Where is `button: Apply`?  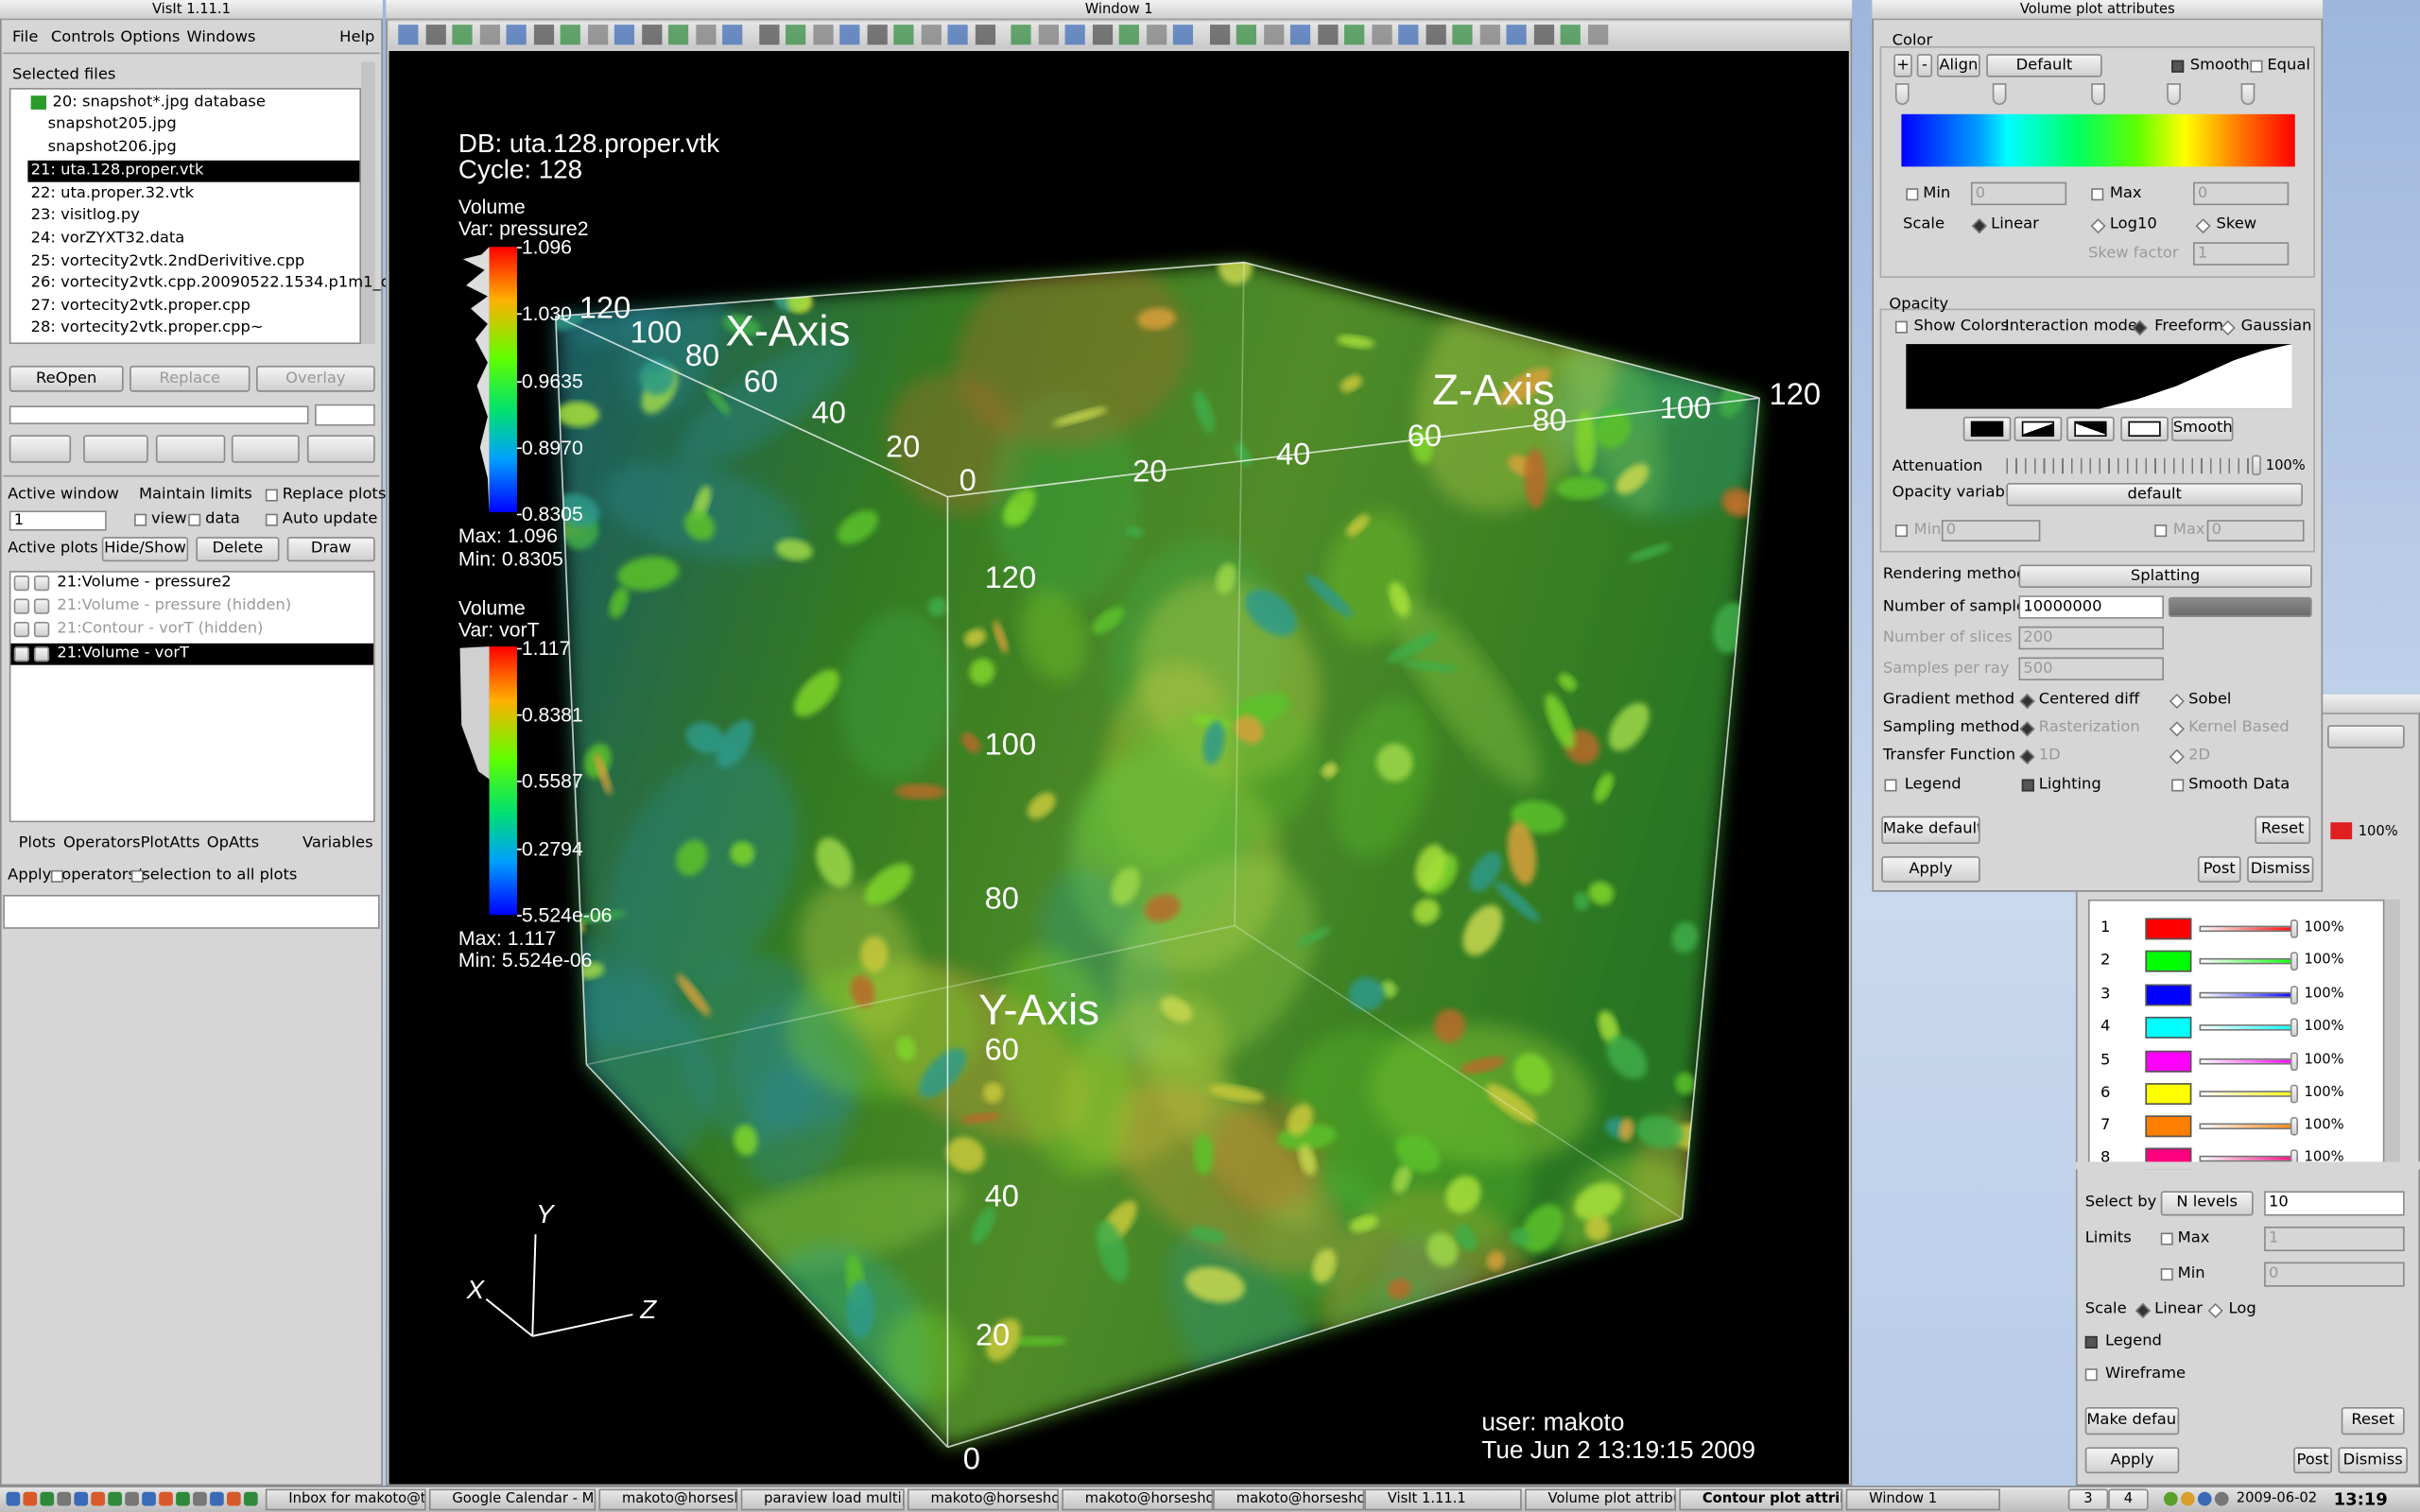
button: Apply is located at coordinates (2132, 1460).